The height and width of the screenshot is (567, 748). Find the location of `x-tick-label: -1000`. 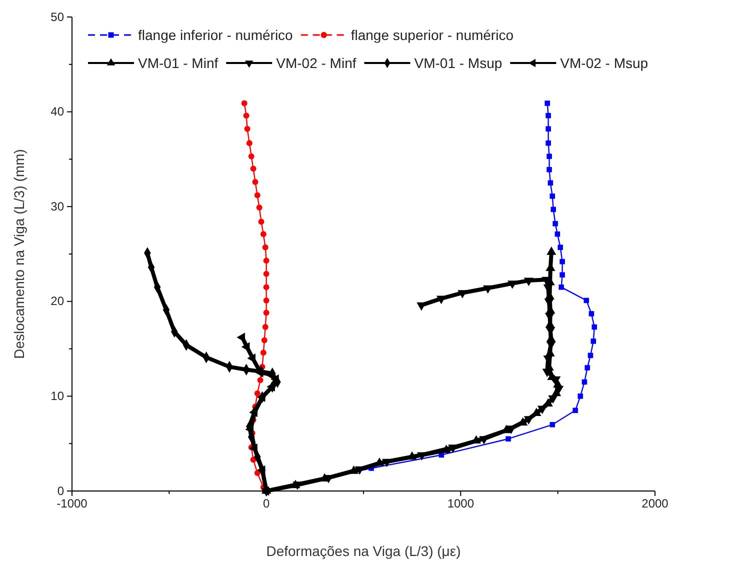

x-tick-label: -1000 is located at coordinates (72, 503).